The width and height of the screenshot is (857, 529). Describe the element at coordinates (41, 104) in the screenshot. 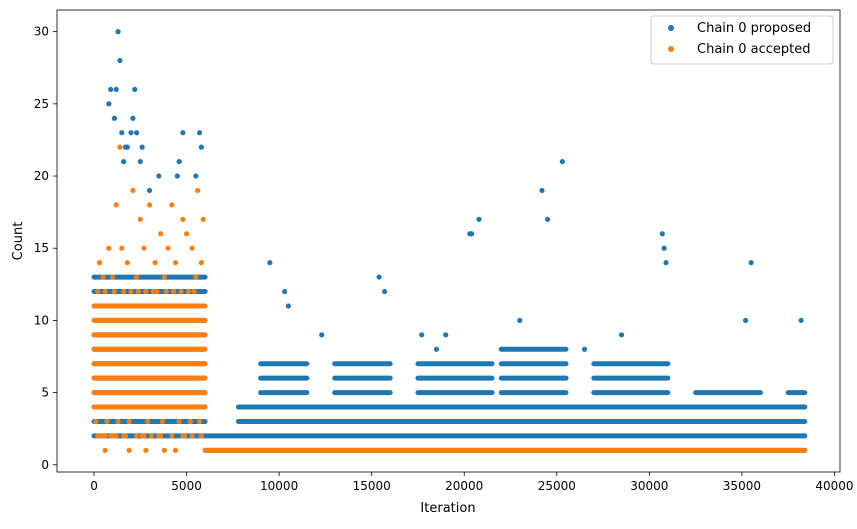

I see `y-tick-label: 25` at that location.